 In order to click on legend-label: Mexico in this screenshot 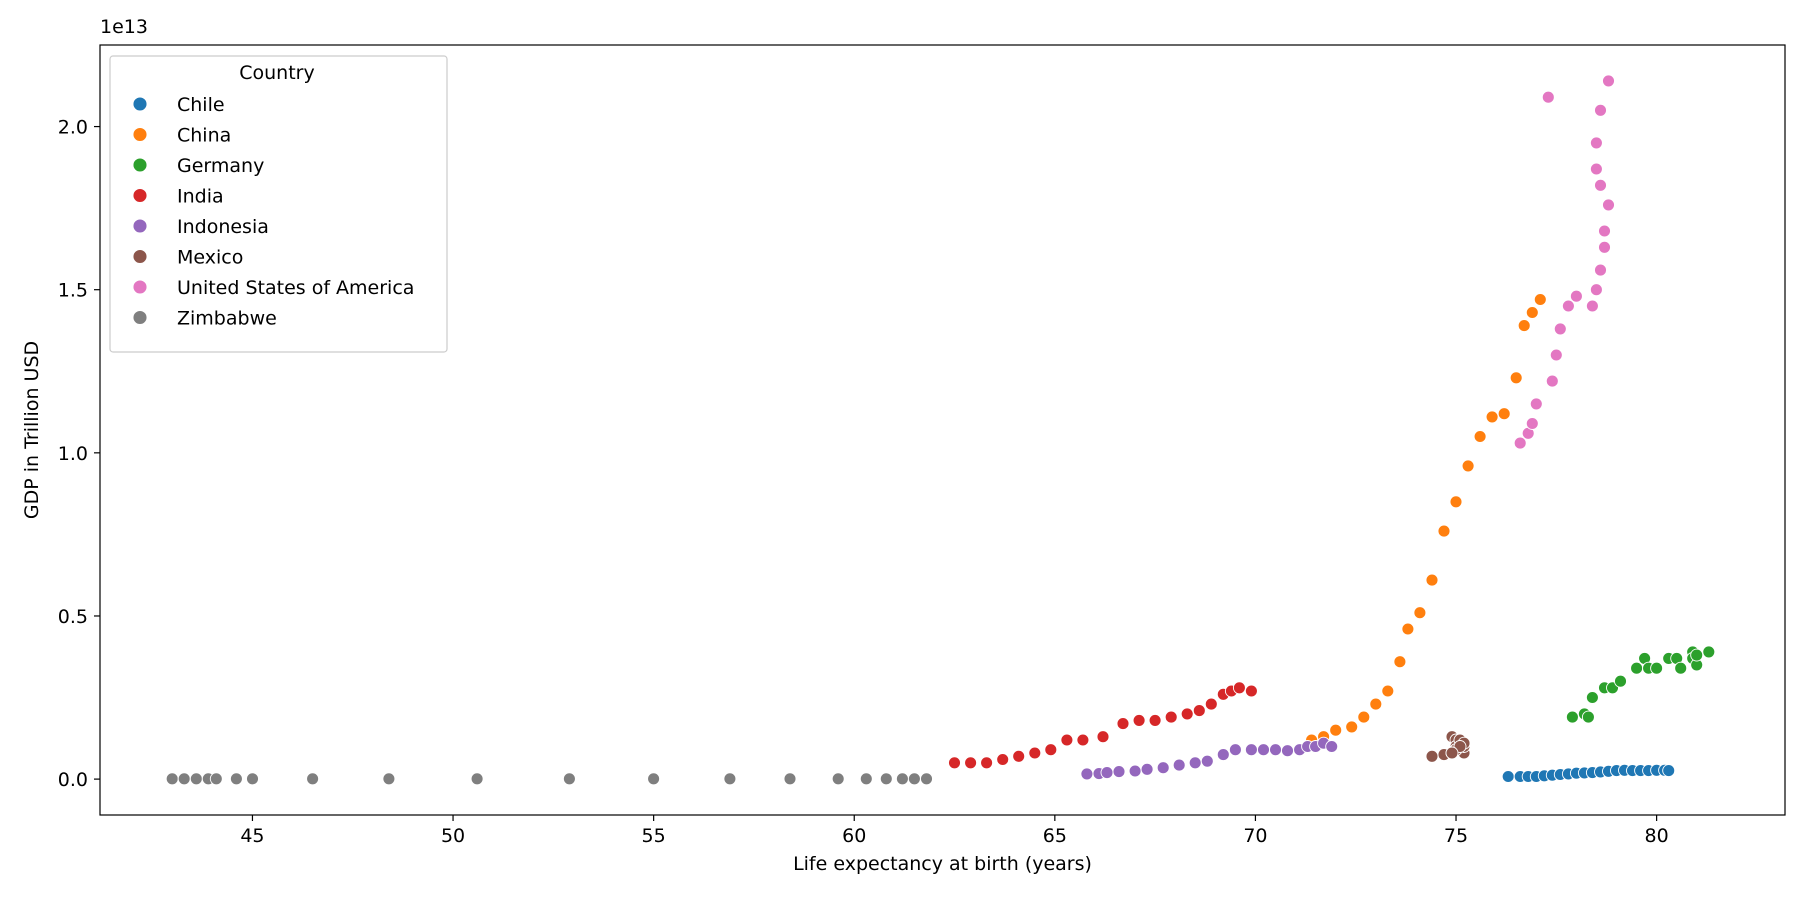, I will do `click(210, 258)`.